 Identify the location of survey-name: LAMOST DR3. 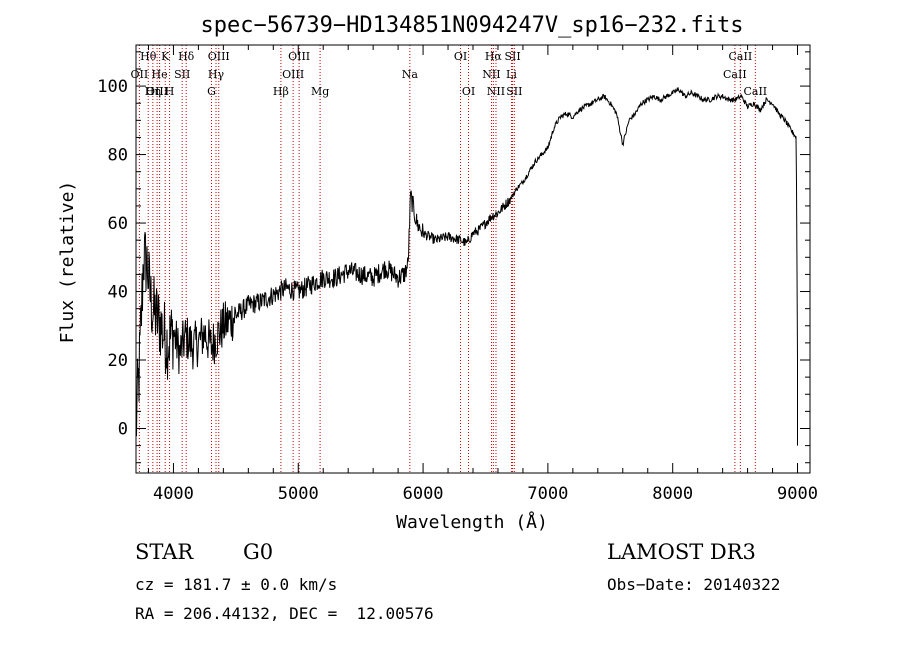
(681, 552).